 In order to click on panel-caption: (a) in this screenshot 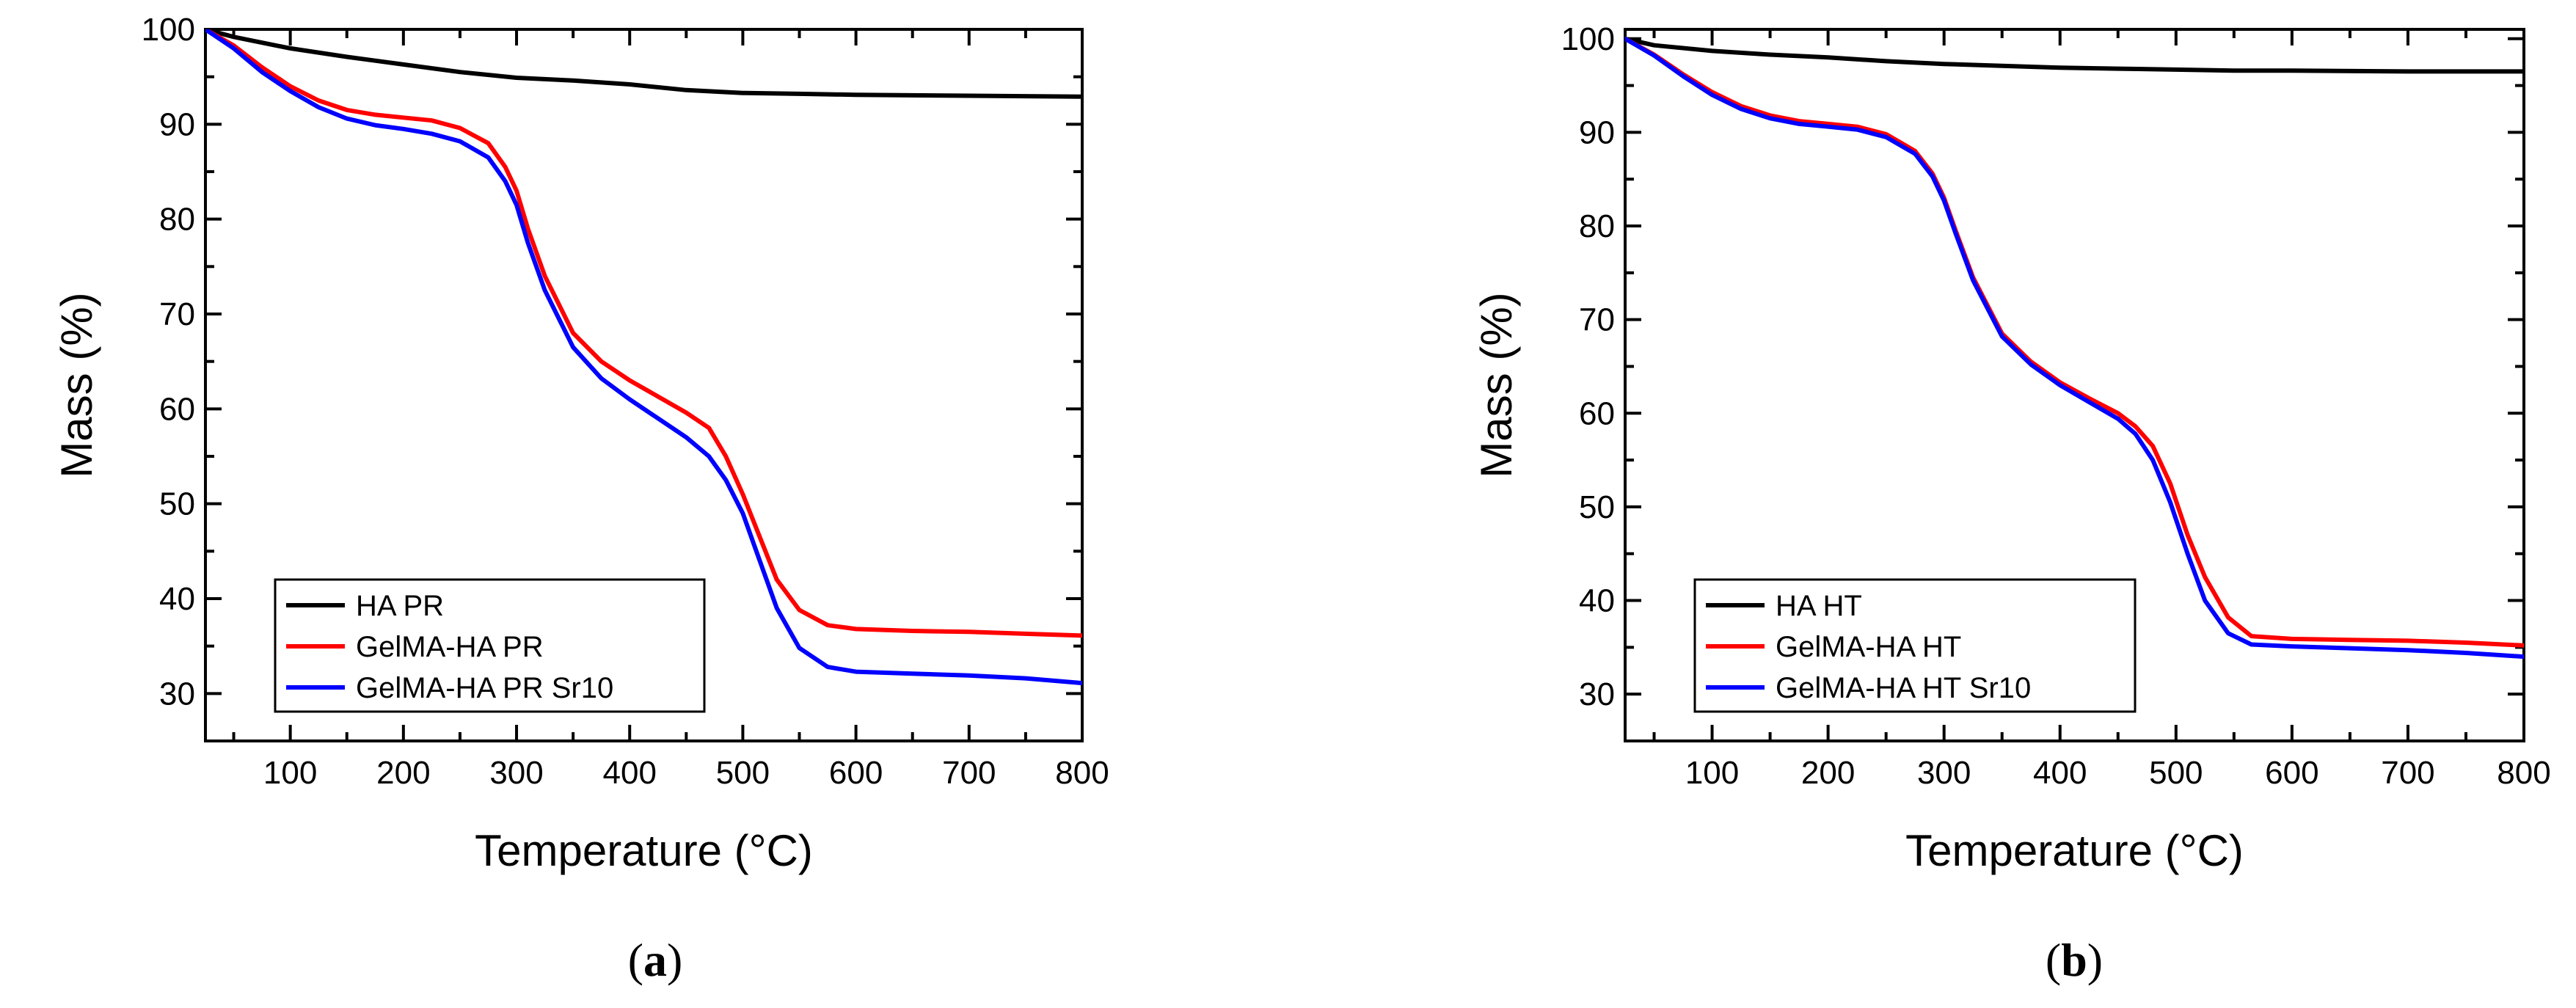, I will do `click(656, 960)`.